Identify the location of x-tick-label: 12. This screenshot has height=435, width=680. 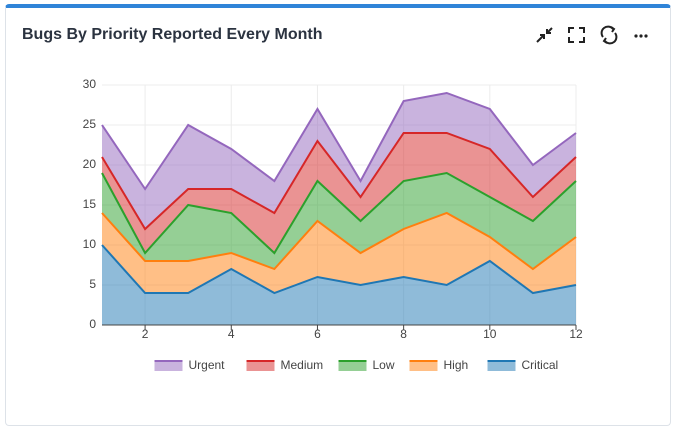
(576, 334).